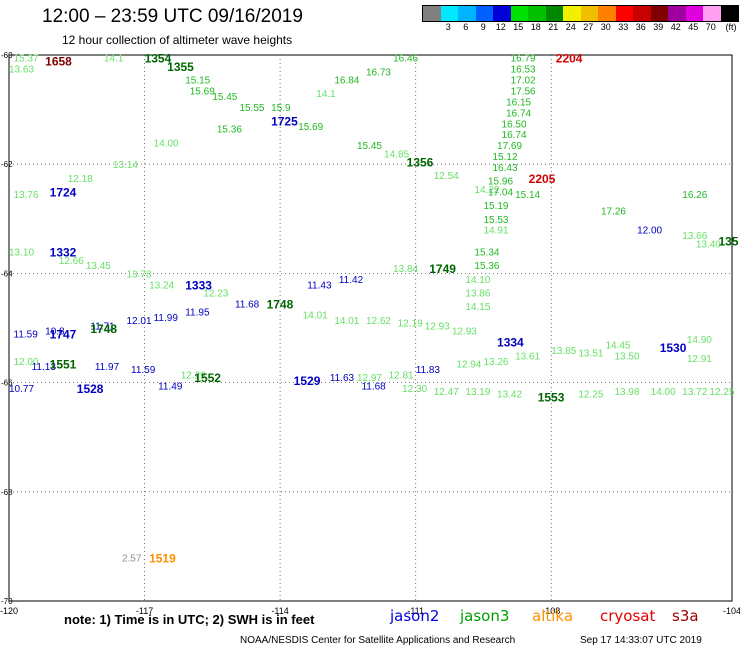  Describe the element at coordinates (518, 27) in the screenshot. I see `legend-tick-label: 15` at that location.